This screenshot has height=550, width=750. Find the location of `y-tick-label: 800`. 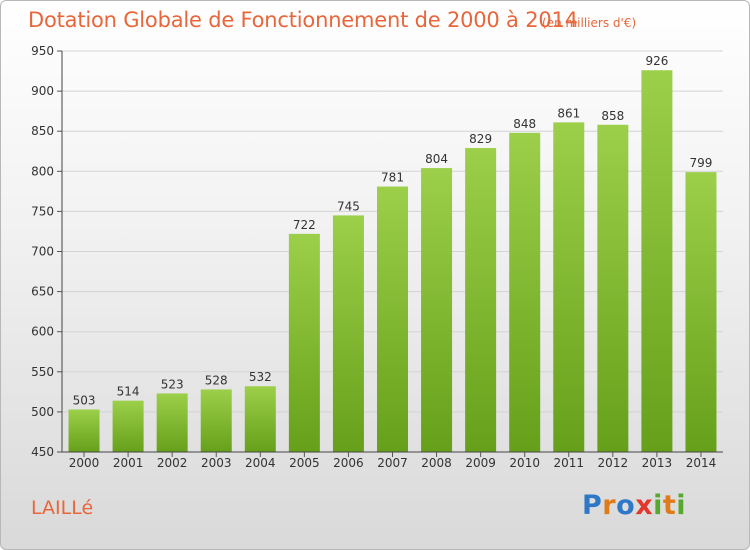

y-tick-label: 800 is located at coordinates (42, 171).